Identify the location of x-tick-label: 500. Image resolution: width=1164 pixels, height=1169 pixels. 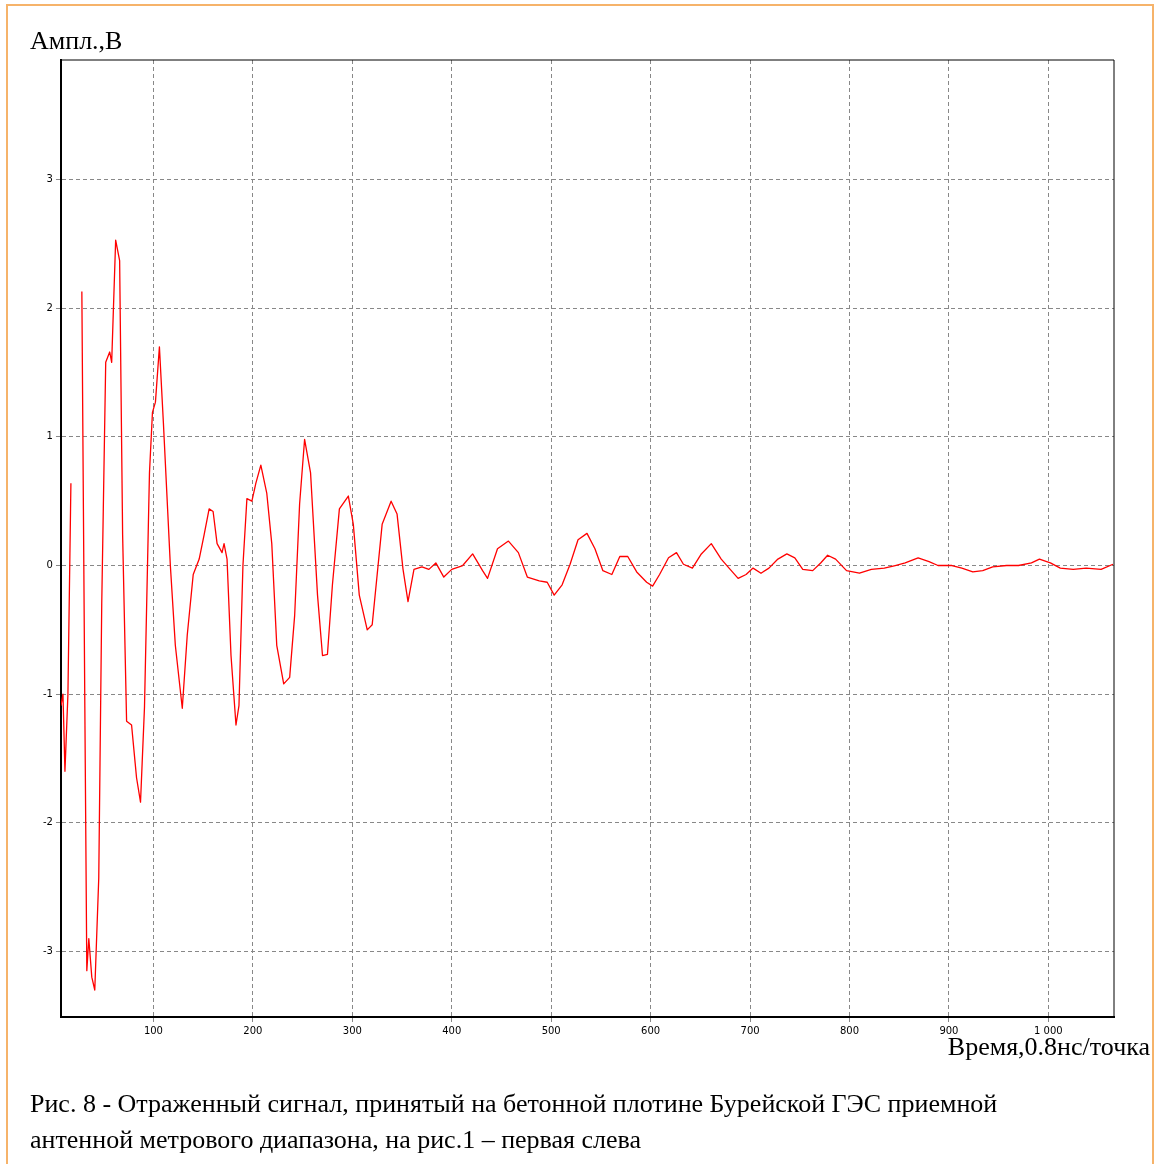
(551, 1030).